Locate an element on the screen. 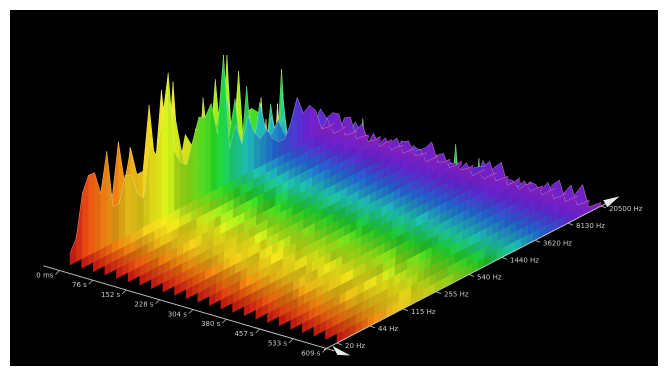  time-axis is located at coordinates (189, 308).